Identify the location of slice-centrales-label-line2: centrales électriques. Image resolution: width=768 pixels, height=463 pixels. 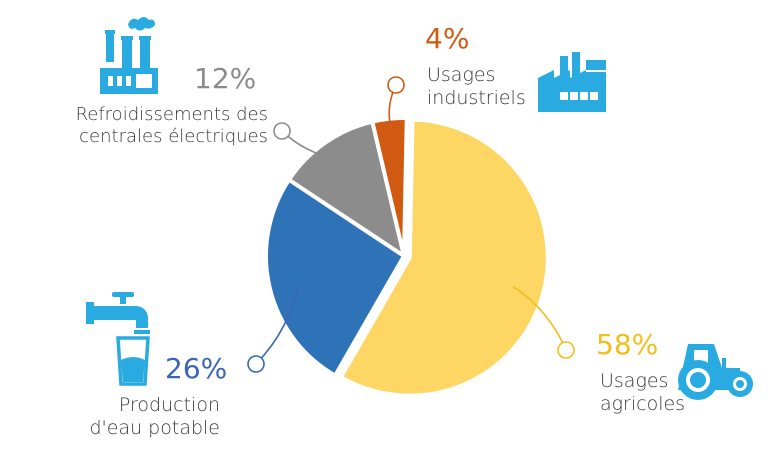
(173, 136).